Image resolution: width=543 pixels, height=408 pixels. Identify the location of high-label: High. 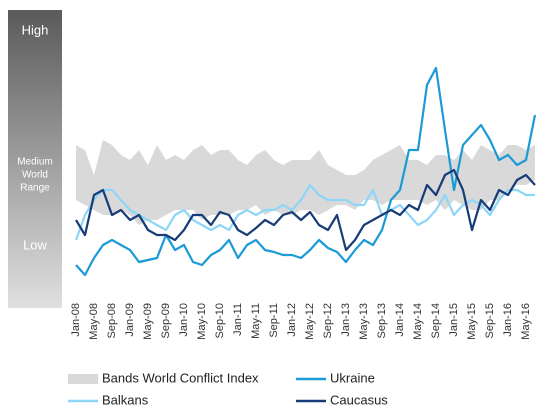
(35, 29).